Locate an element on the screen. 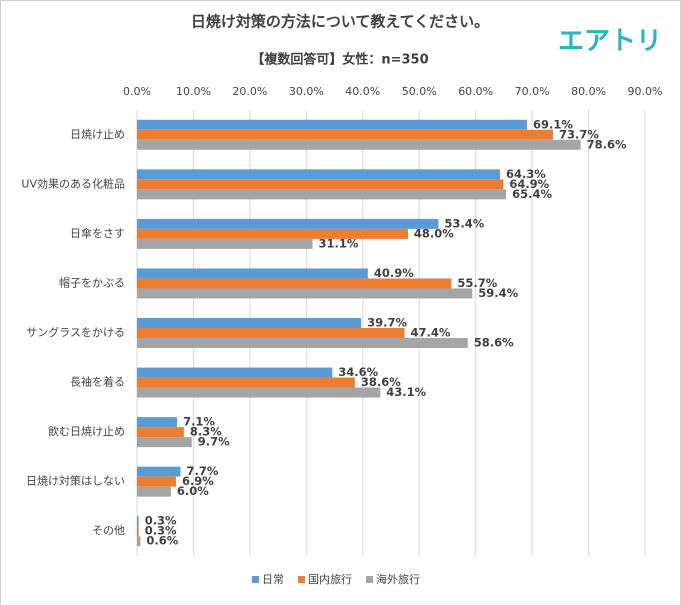 This screenshot has height=606, width=681. value-label: 64.3% is located at coordinates (526, 174).